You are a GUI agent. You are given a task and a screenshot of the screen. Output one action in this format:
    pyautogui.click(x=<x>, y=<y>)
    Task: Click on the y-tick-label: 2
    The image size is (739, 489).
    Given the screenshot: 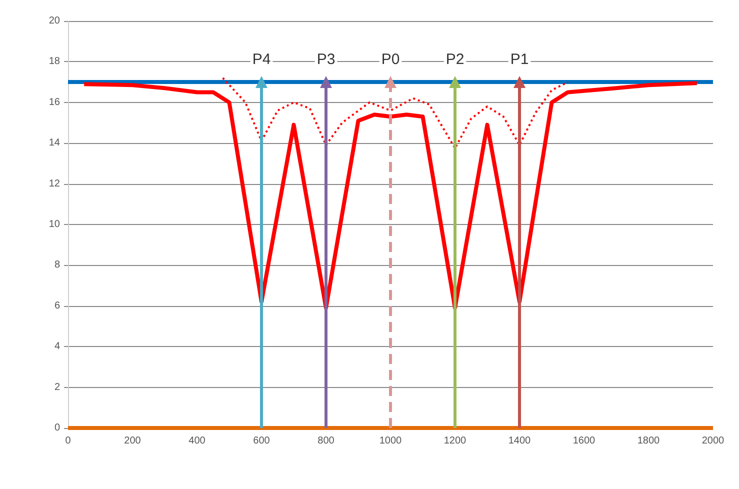 What is the action you would take?
    pyautogui.click(x=57, y=387)
    